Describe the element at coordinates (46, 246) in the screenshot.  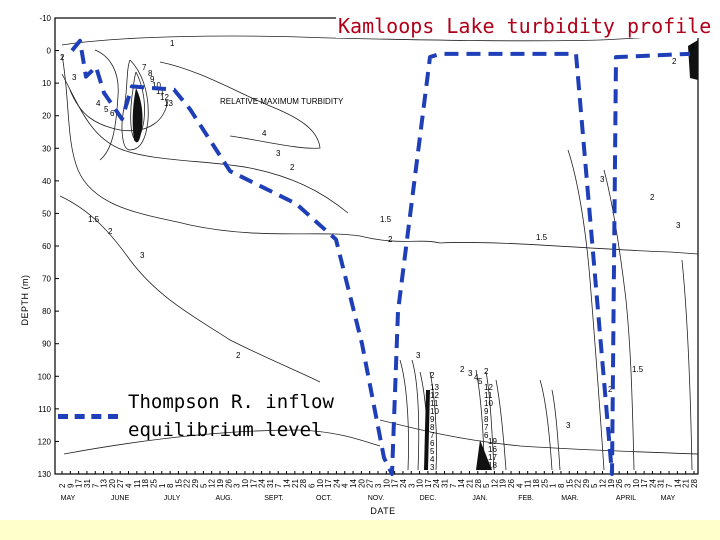
I see `y-tick-label: 60` at that location.